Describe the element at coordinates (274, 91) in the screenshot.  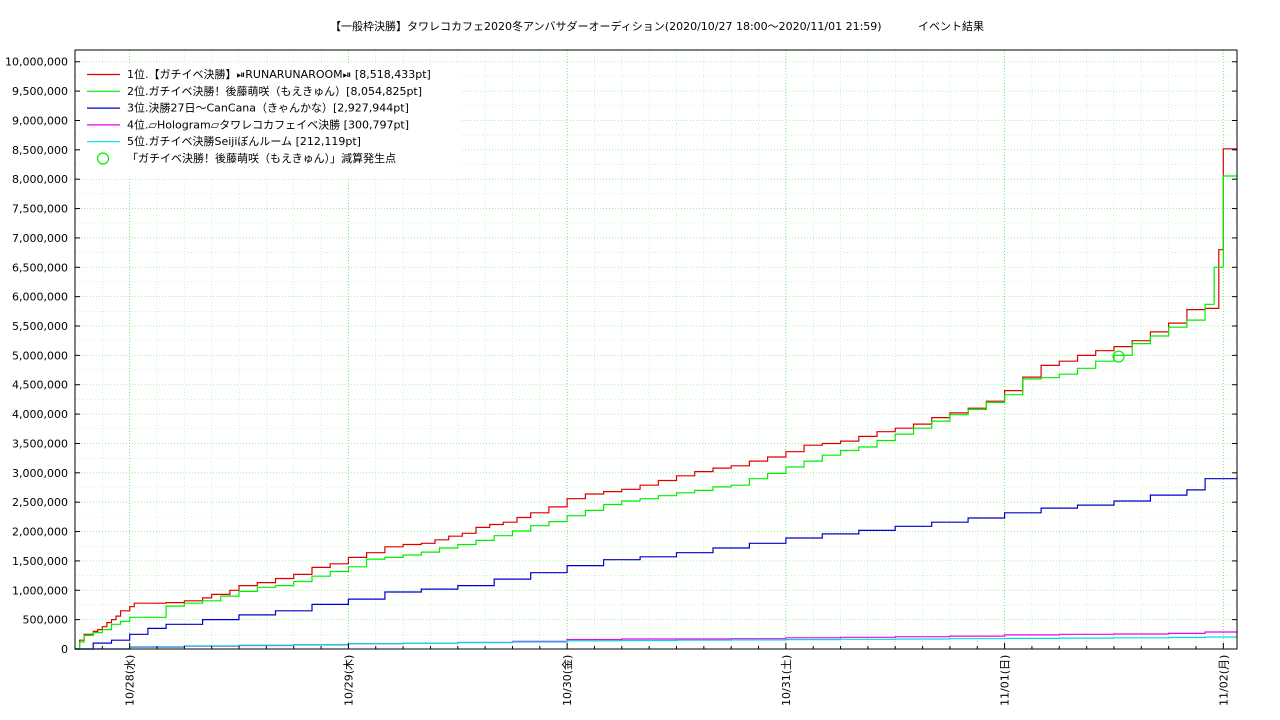
I see `legend-label: 2位.ガチイベ決勝！後藤萌咲（もえきゅん）[8,054,825pt]` at that location.